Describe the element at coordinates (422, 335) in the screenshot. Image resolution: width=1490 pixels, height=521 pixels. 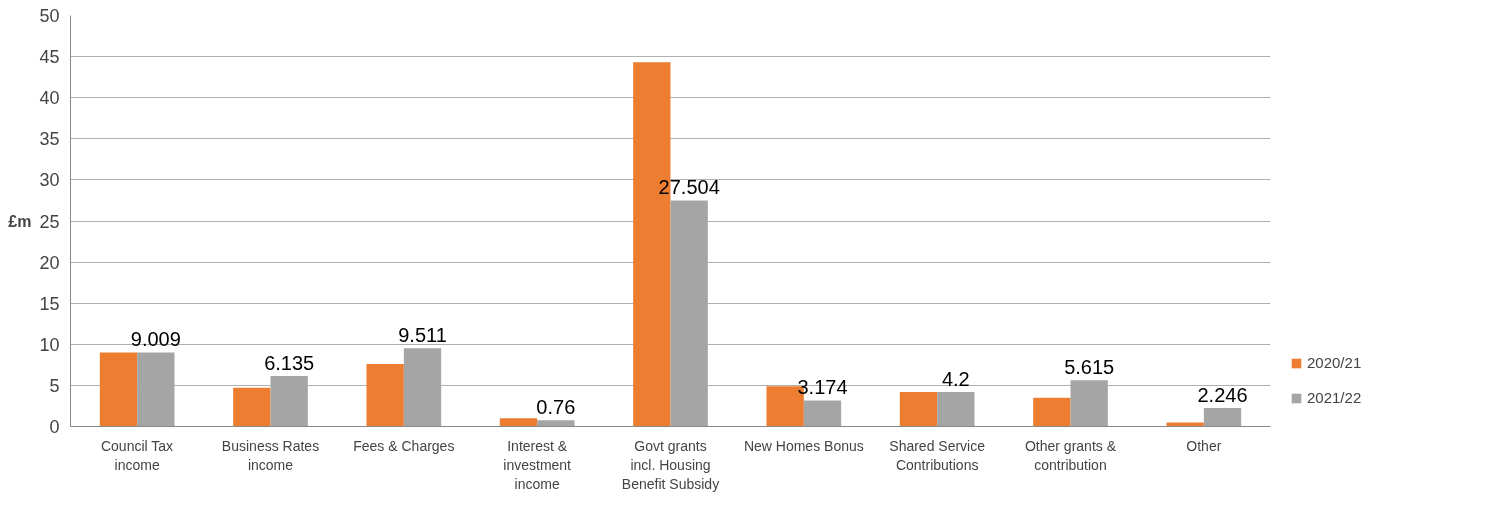
I see `data-label: 9.511` at that location.